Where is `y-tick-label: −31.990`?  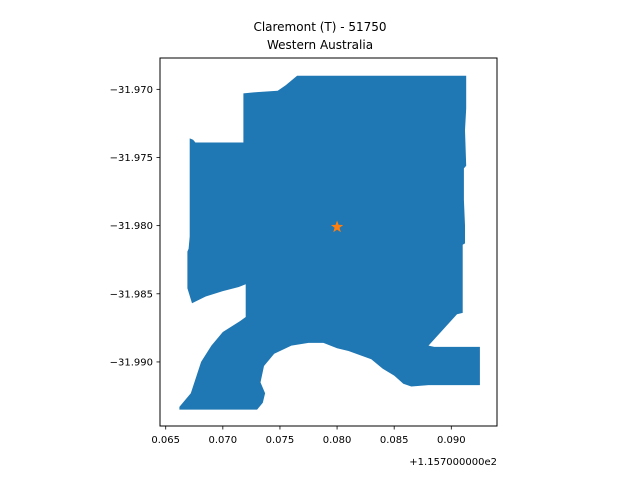
y-tick-label: −31.990 is located at coordinates (131, 362).